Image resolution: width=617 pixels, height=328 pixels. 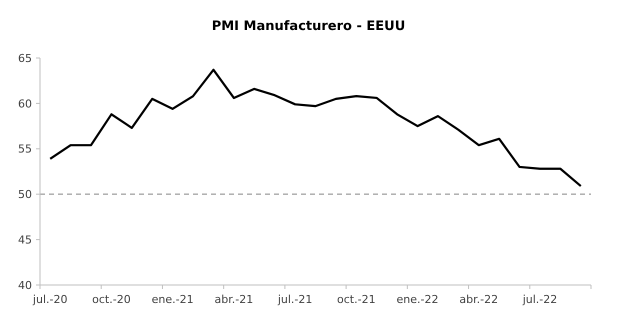 I want to click on x-tick-label: oct.-20, so click(x=111, y=299).